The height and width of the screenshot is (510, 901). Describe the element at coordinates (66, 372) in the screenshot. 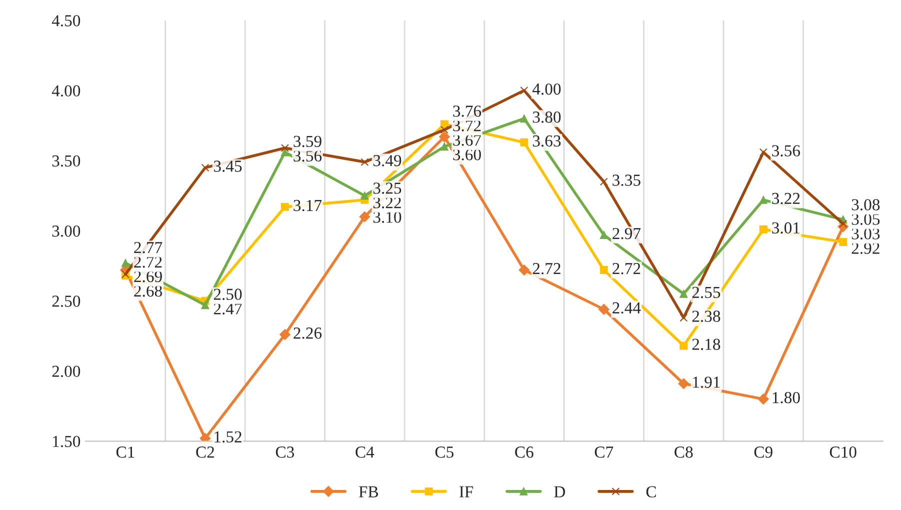

I see `y-tick-label: 2.00` at that location.